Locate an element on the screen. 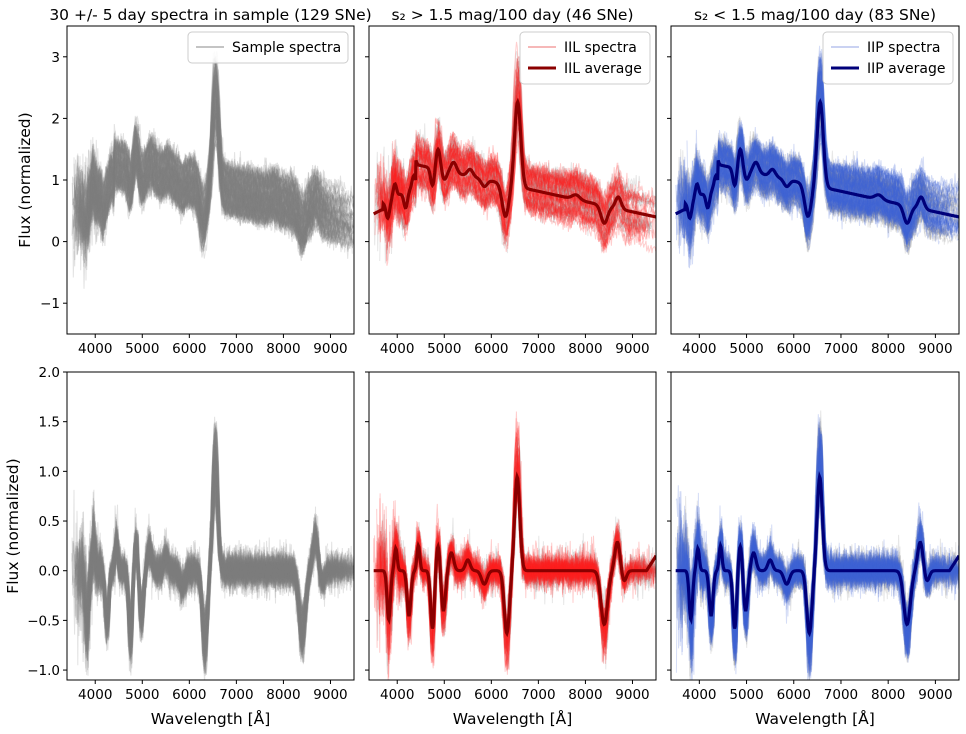 This screenshot has width=966, height=734. x-tick-label: 6000 is located at coordinates (189, 695).